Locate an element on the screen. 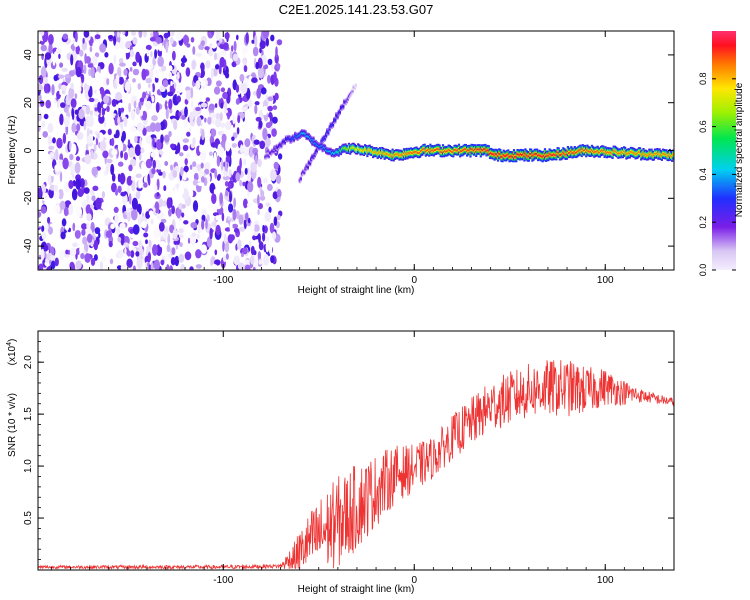 This screenshot has width=750, height=600. top-x-axis-label: Height of straight line (km) is located at coordinates (356, 290).